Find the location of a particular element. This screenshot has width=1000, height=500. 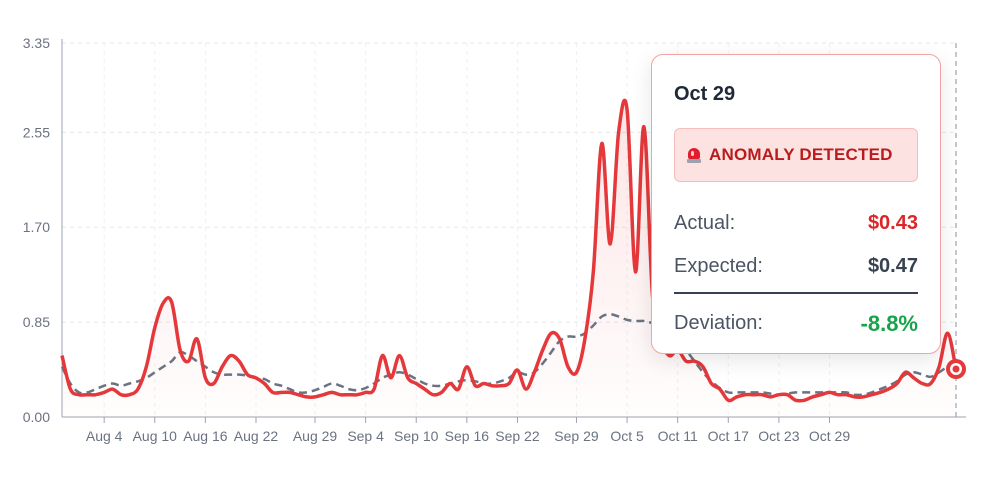

y-tick-label: 3.35 is located at coordinates (36, 43).